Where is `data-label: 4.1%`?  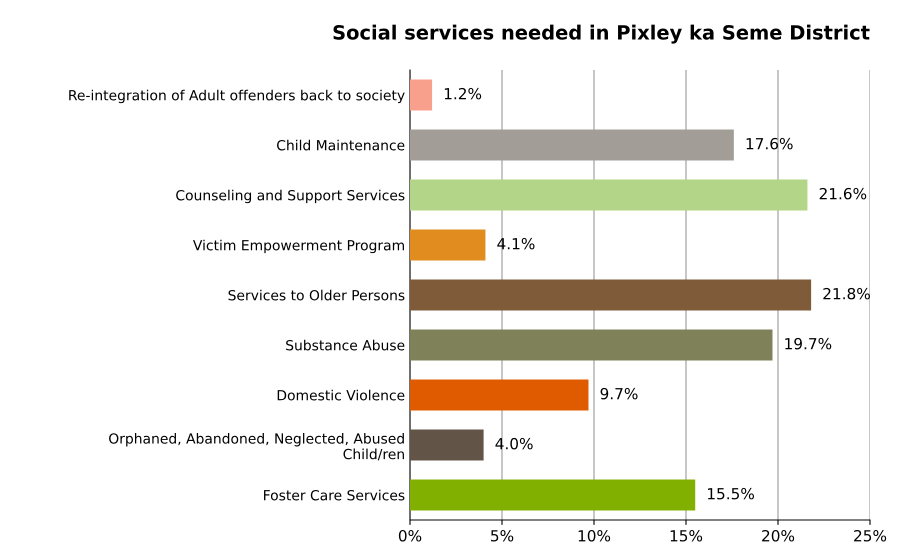 data-label: 4.1% is located at coordinates (516, 244).